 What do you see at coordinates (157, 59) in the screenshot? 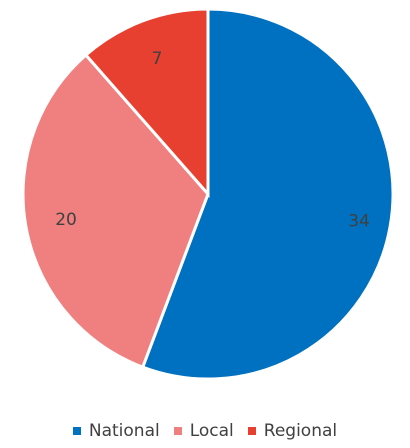
I see `data-label-regional: 7` at bounding box center [157, 59].